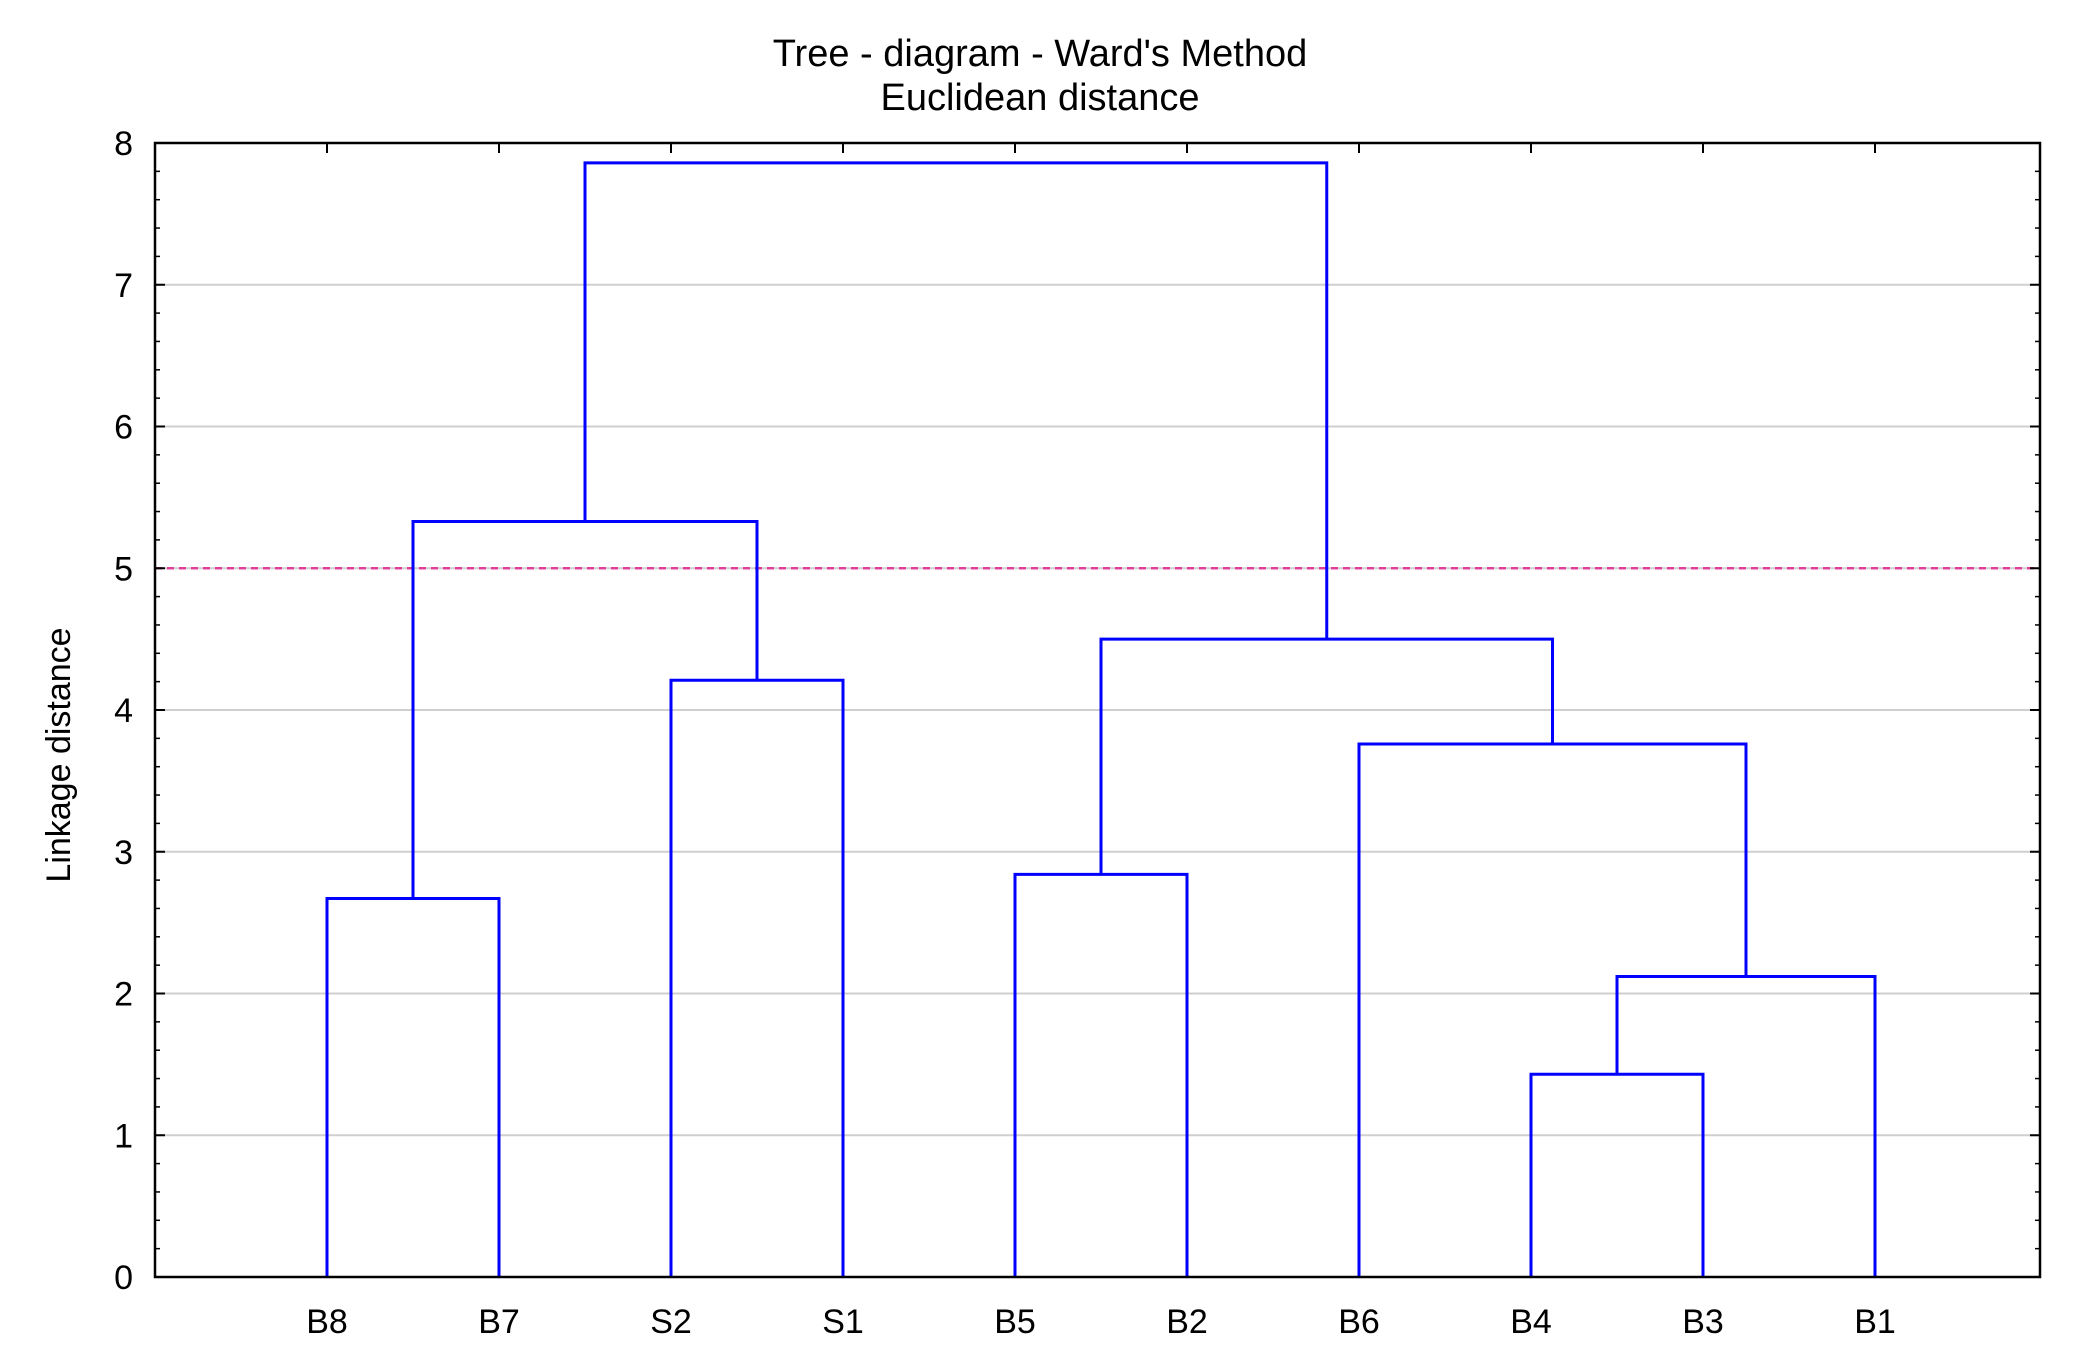 Image resolution: width=2073 pixels, height=1358 pixels. Describe the element at coordinates (123, 428) in the screenshot. I see `y-tick-label: 6` at that location.